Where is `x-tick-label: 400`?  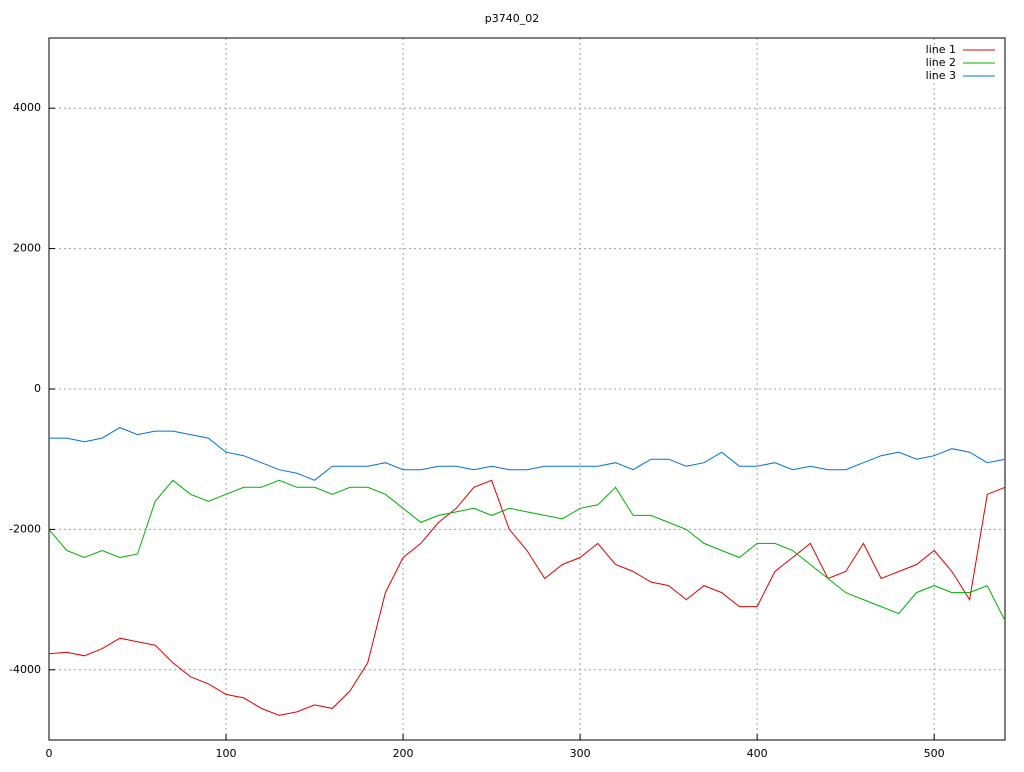 x-tick-label: 400 is located at coordinates (757, 753).